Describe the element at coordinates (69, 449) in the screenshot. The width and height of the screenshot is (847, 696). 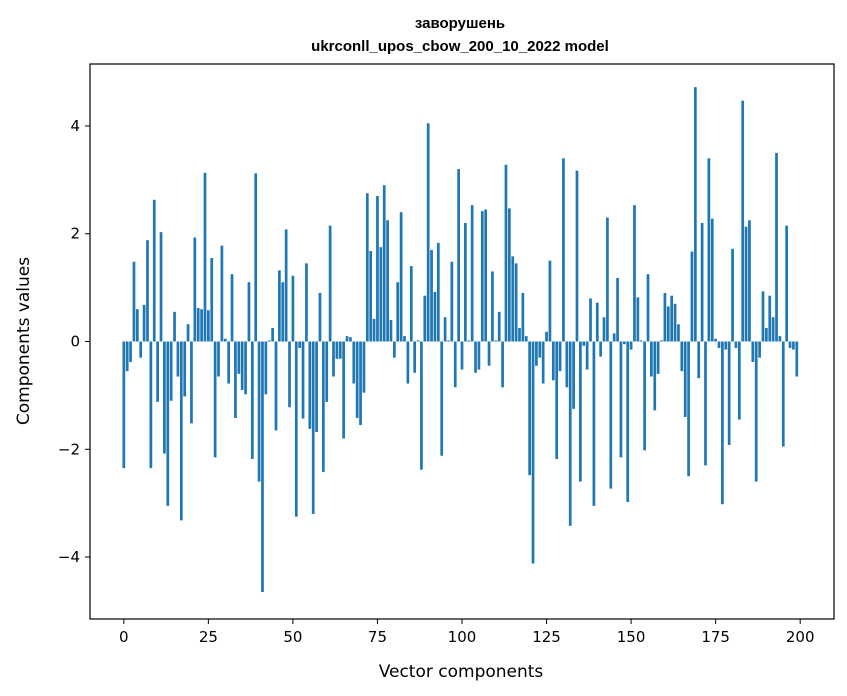
I see `y-tick-label: −2` at that location.